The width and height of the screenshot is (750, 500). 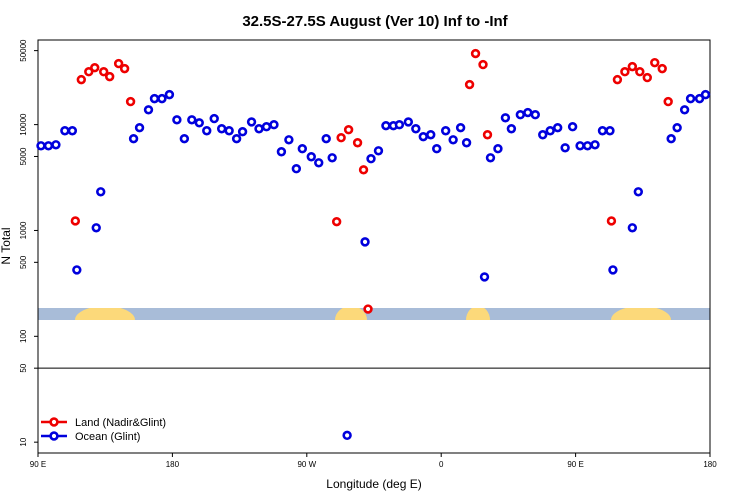 I want to click on x-tick-label: 90 W, so click(x=306, y=464).